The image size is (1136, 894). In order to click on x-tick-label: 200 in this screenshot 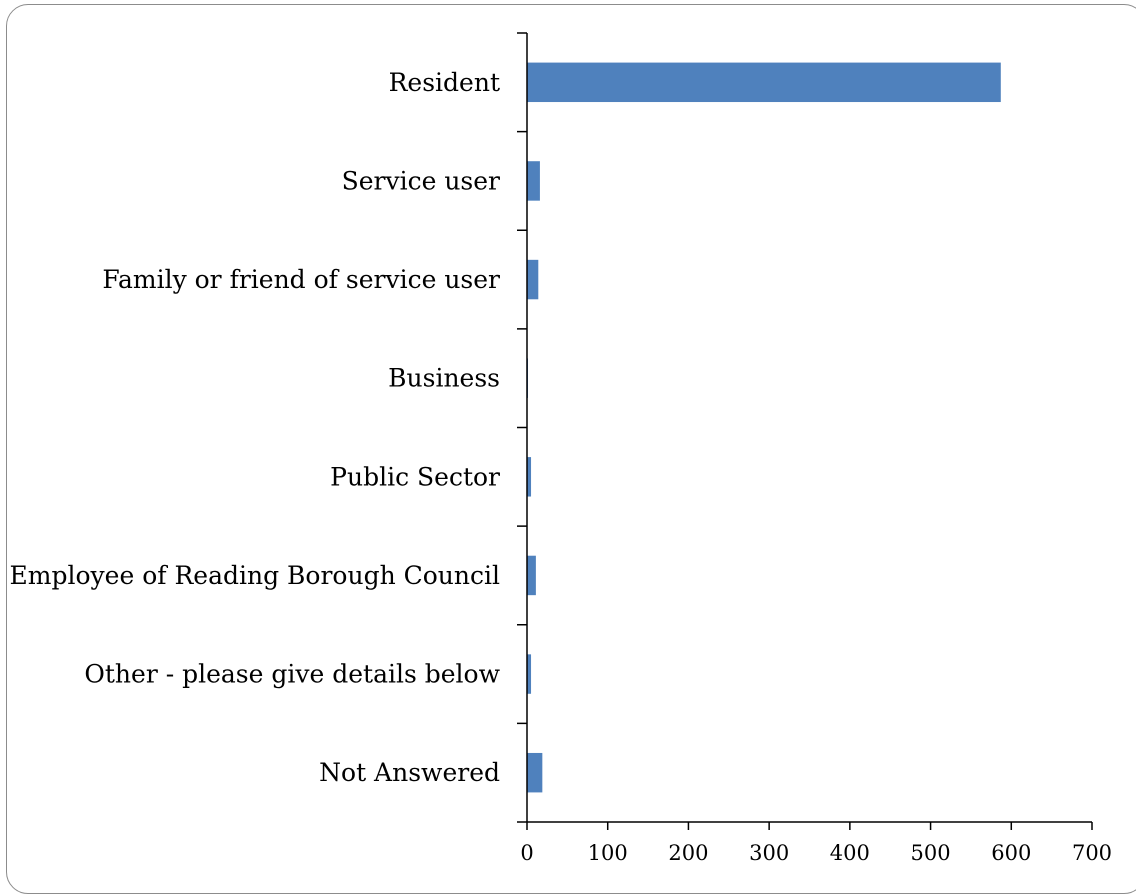, I will do `click(688, 853)`.